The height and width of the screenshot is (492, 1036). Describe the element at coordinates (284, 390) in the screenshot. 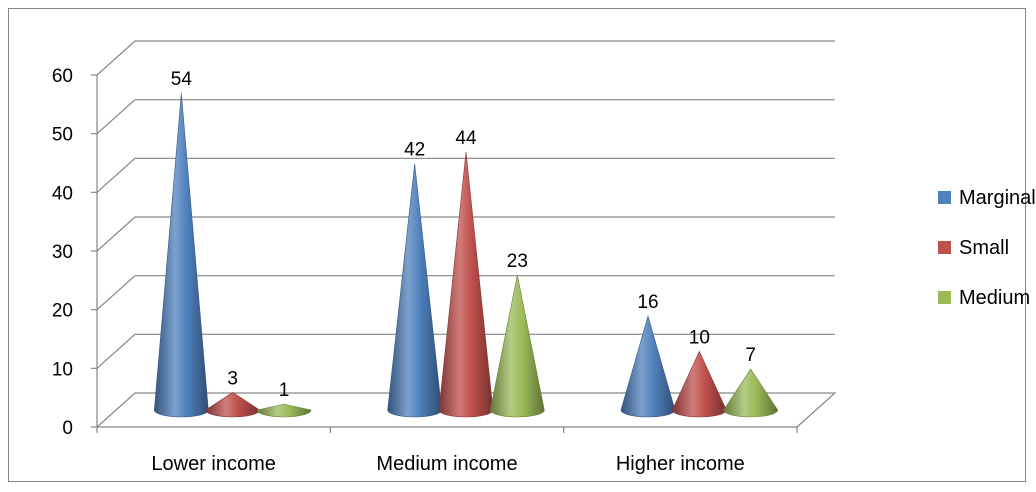

I see `data-label: 1` at that location.